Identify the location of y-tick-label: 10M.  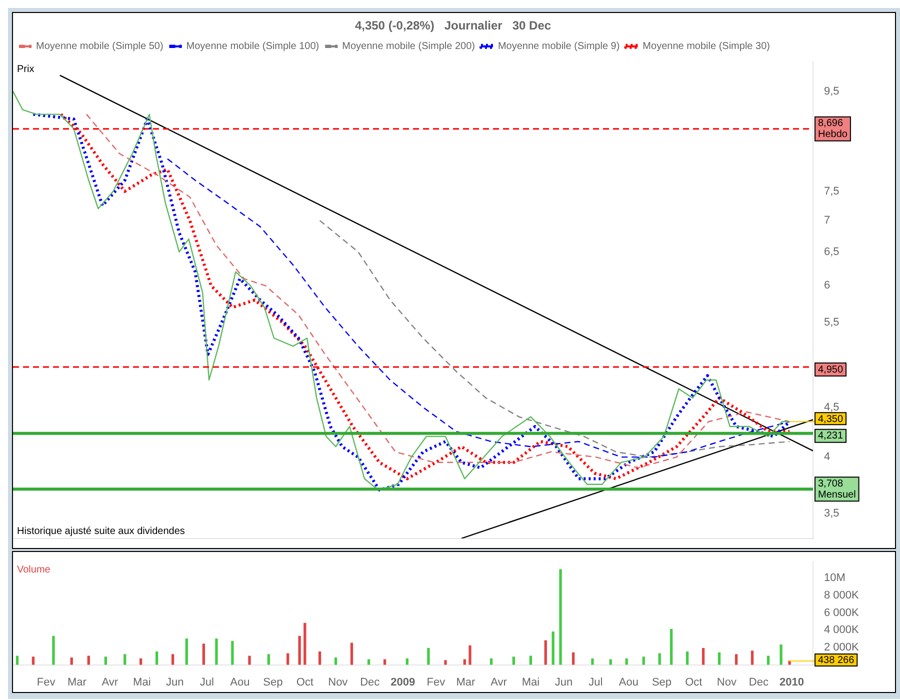
(835, 578).